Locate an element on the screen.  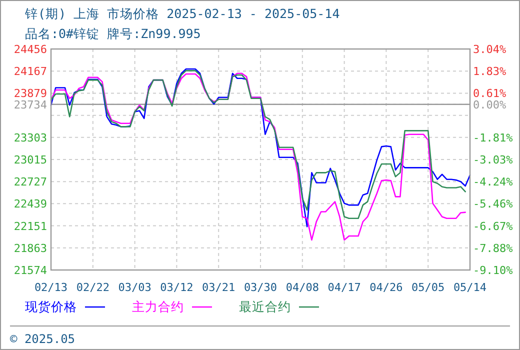
subtitle: 品名:0#锌锭 牌号:Zn99.995 is located at coordinates (113, 33).